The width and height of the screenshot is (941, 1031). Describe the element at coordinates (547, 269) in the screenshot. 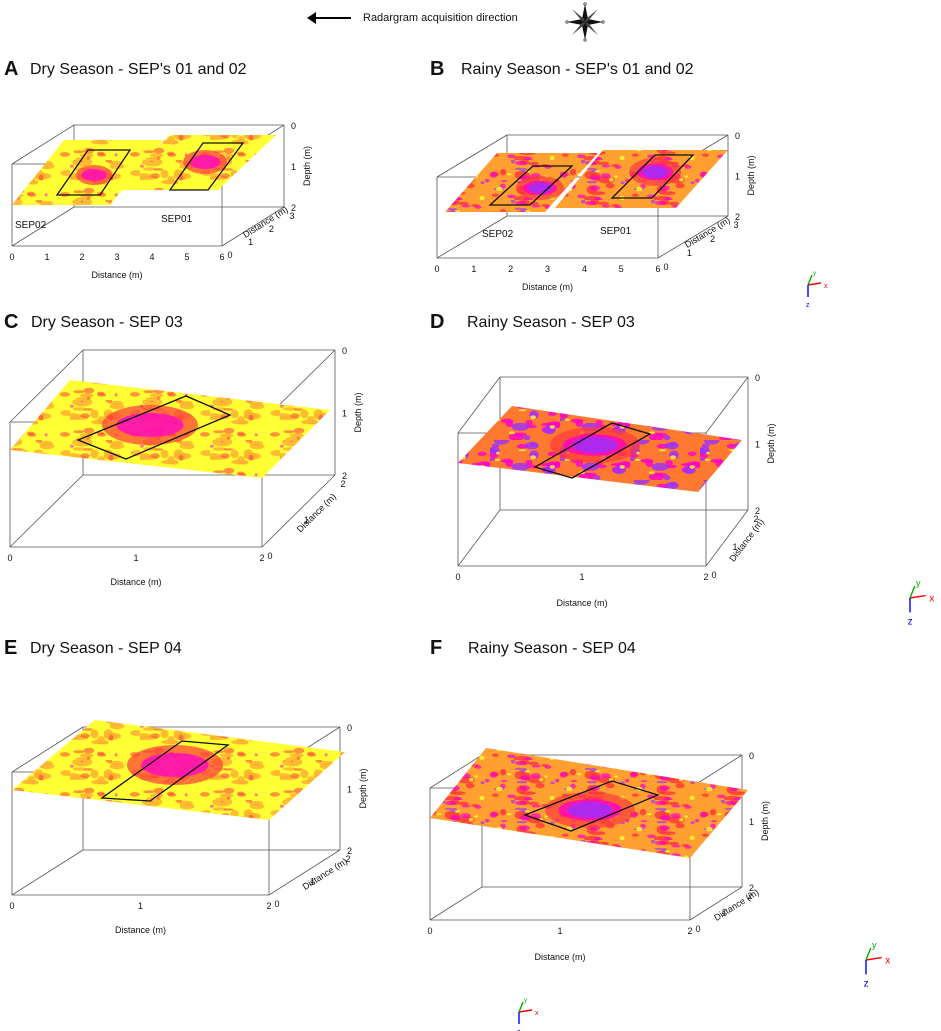

I see `distance-x-tick-label: 3` at that location.